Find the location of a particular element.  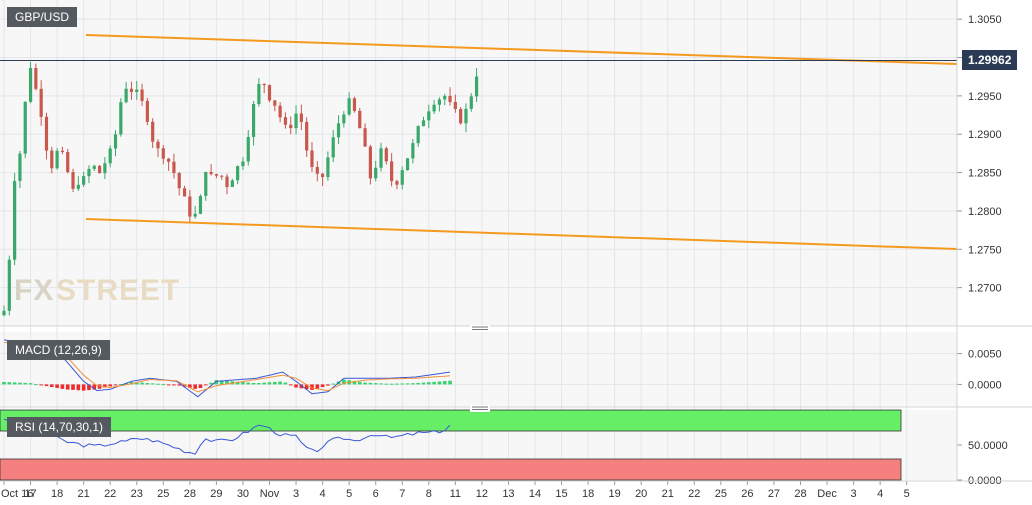

y-tick-label: 0.0050 is located at coordinates (985, 355).